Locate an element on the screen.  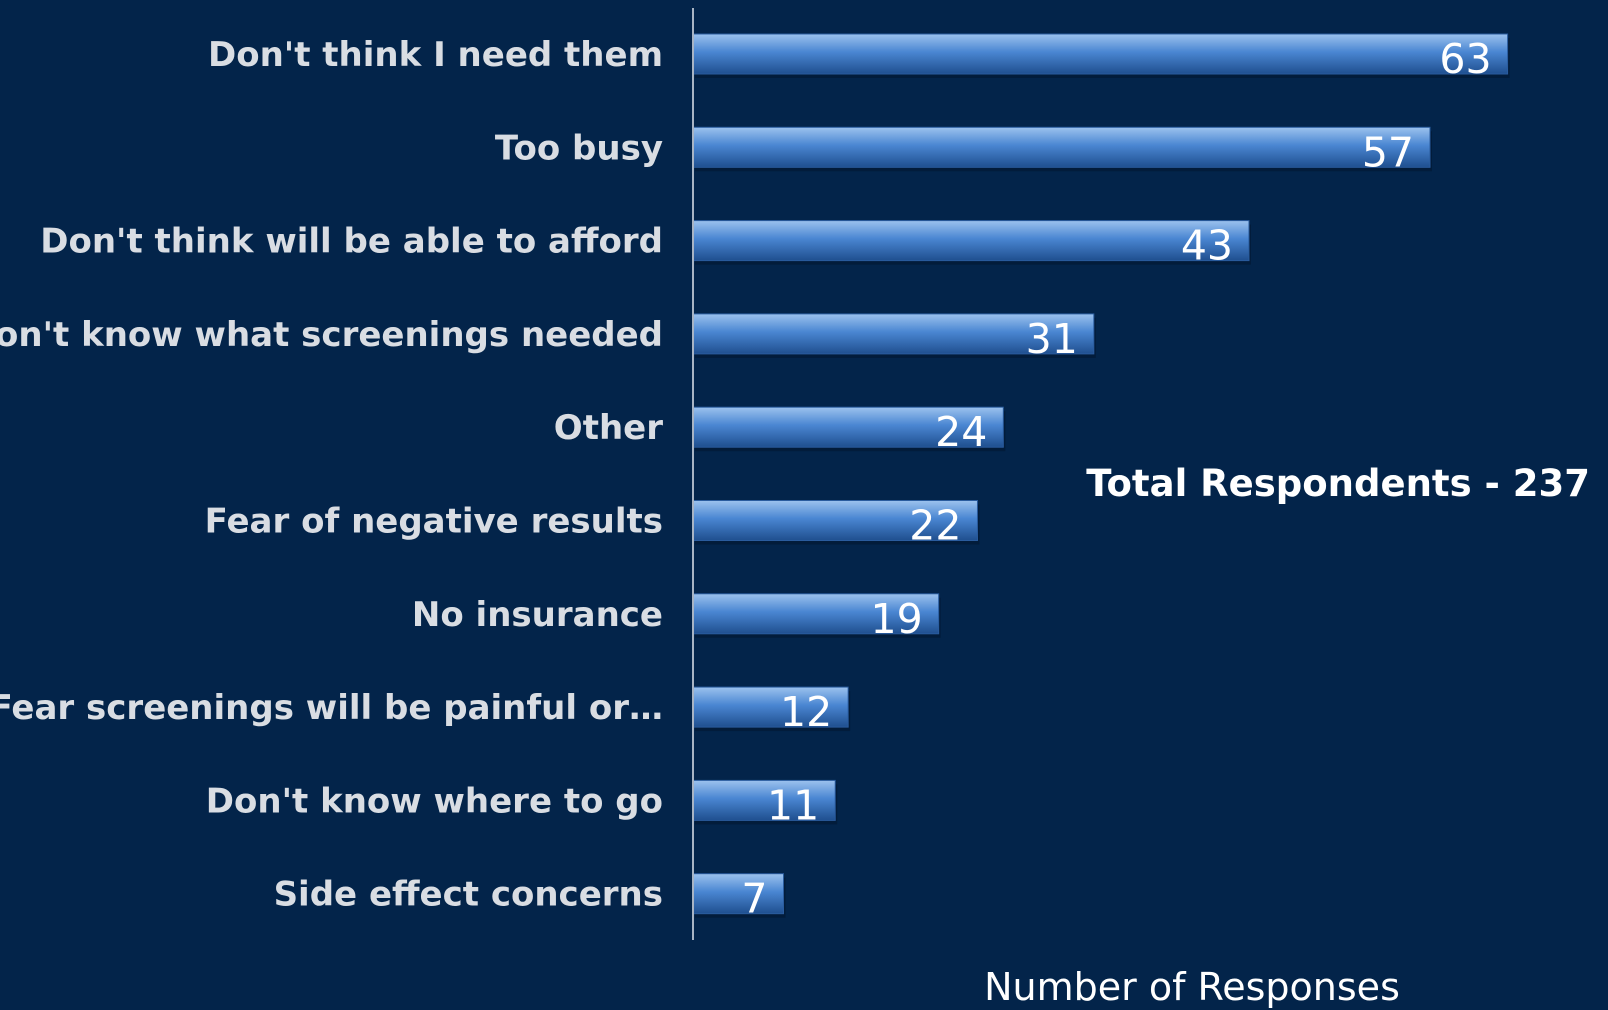
total-respondents-annotation: Total Respondents - 237 is located at coordinates (1338, 483).